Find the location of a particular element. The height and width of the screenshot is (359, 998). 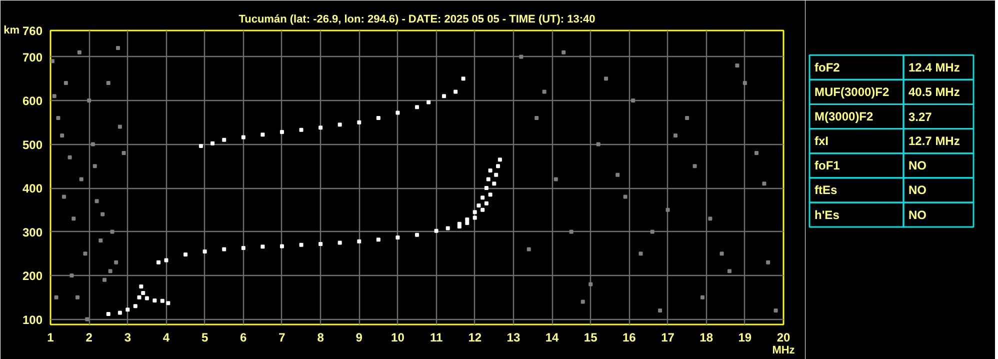

x-tick-label: 20 is located at coordinates (783, 337).